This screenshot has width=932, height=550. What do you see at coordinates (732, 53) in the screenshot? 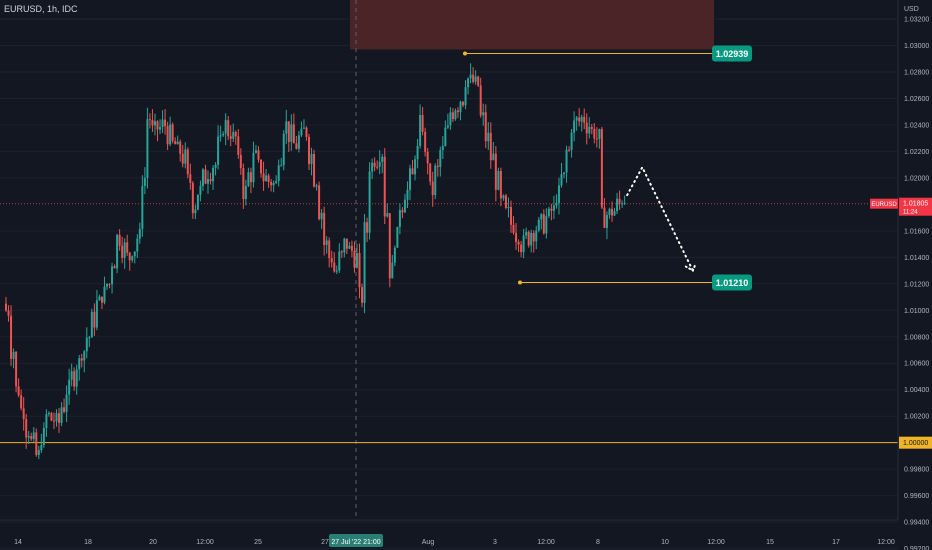
I see `high-price-badge` at bounding box center [732, 53].